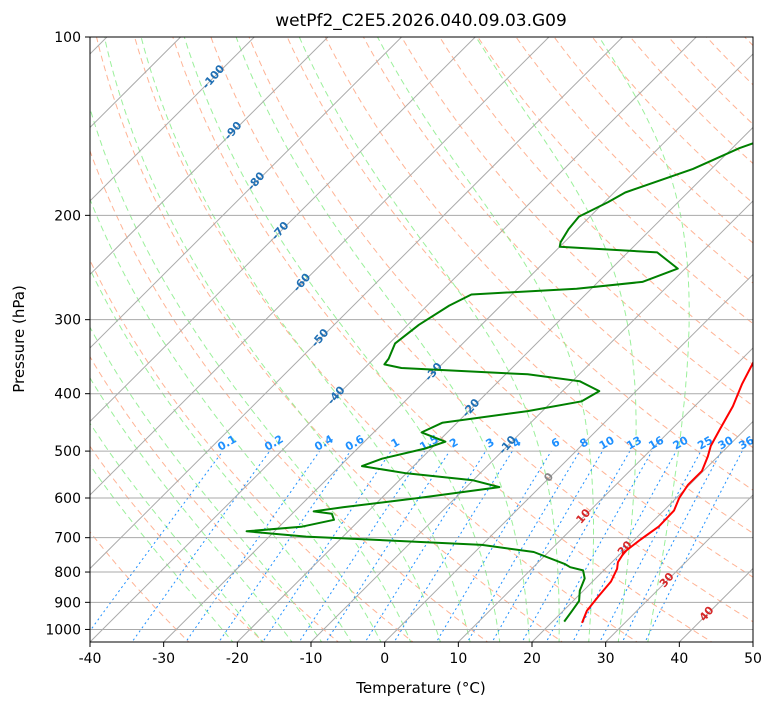 Image resolution: width=775 pixels, height=708 pixels. Describe the element at coordinates (707, 614) in the screenshot. I see `isotherm-label: 40` at that location.